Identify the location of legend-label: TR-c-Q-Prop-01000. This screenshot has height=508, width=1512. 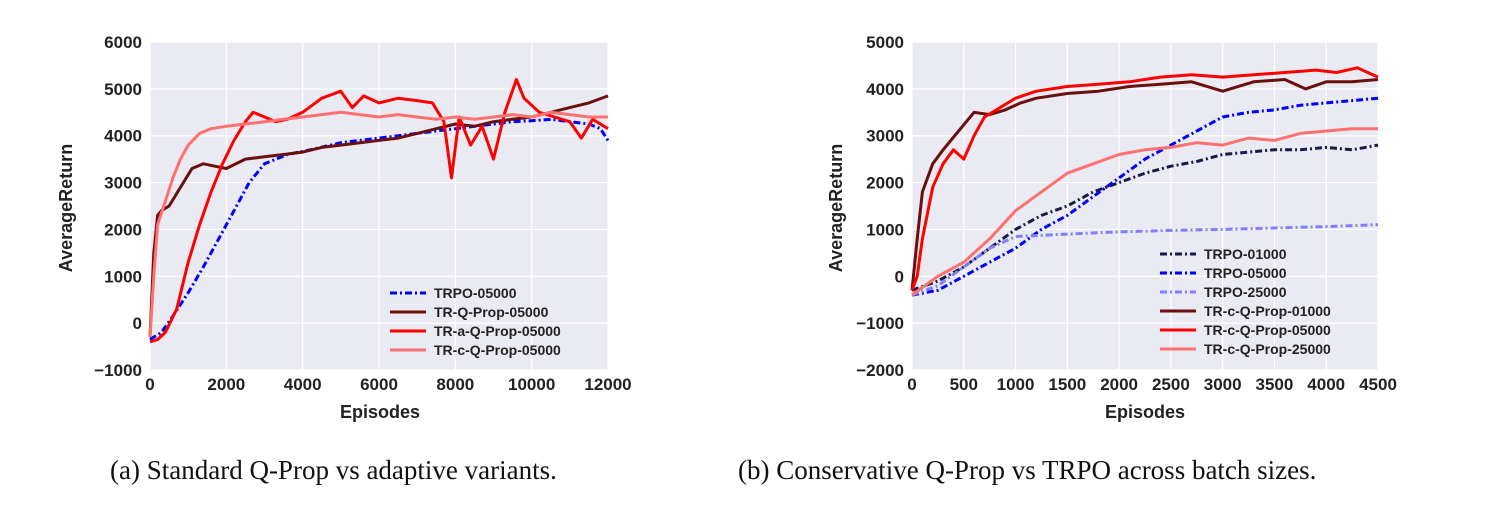
(1267, 311).